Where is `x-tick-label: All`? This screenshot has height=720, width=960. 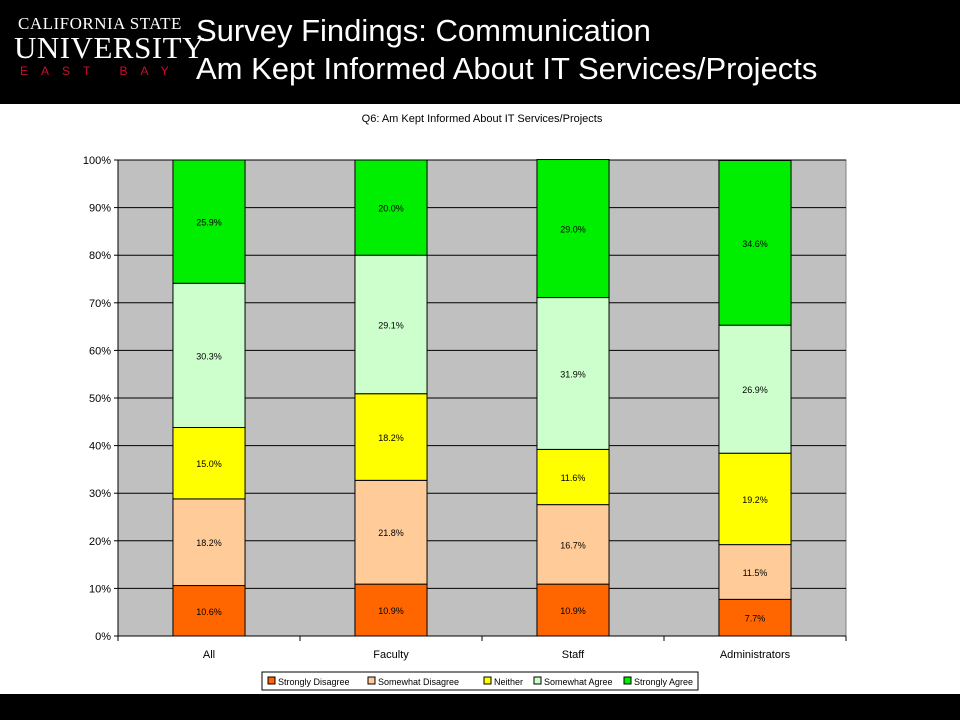 x-tick-label: All is located at coordinates (209, 655).